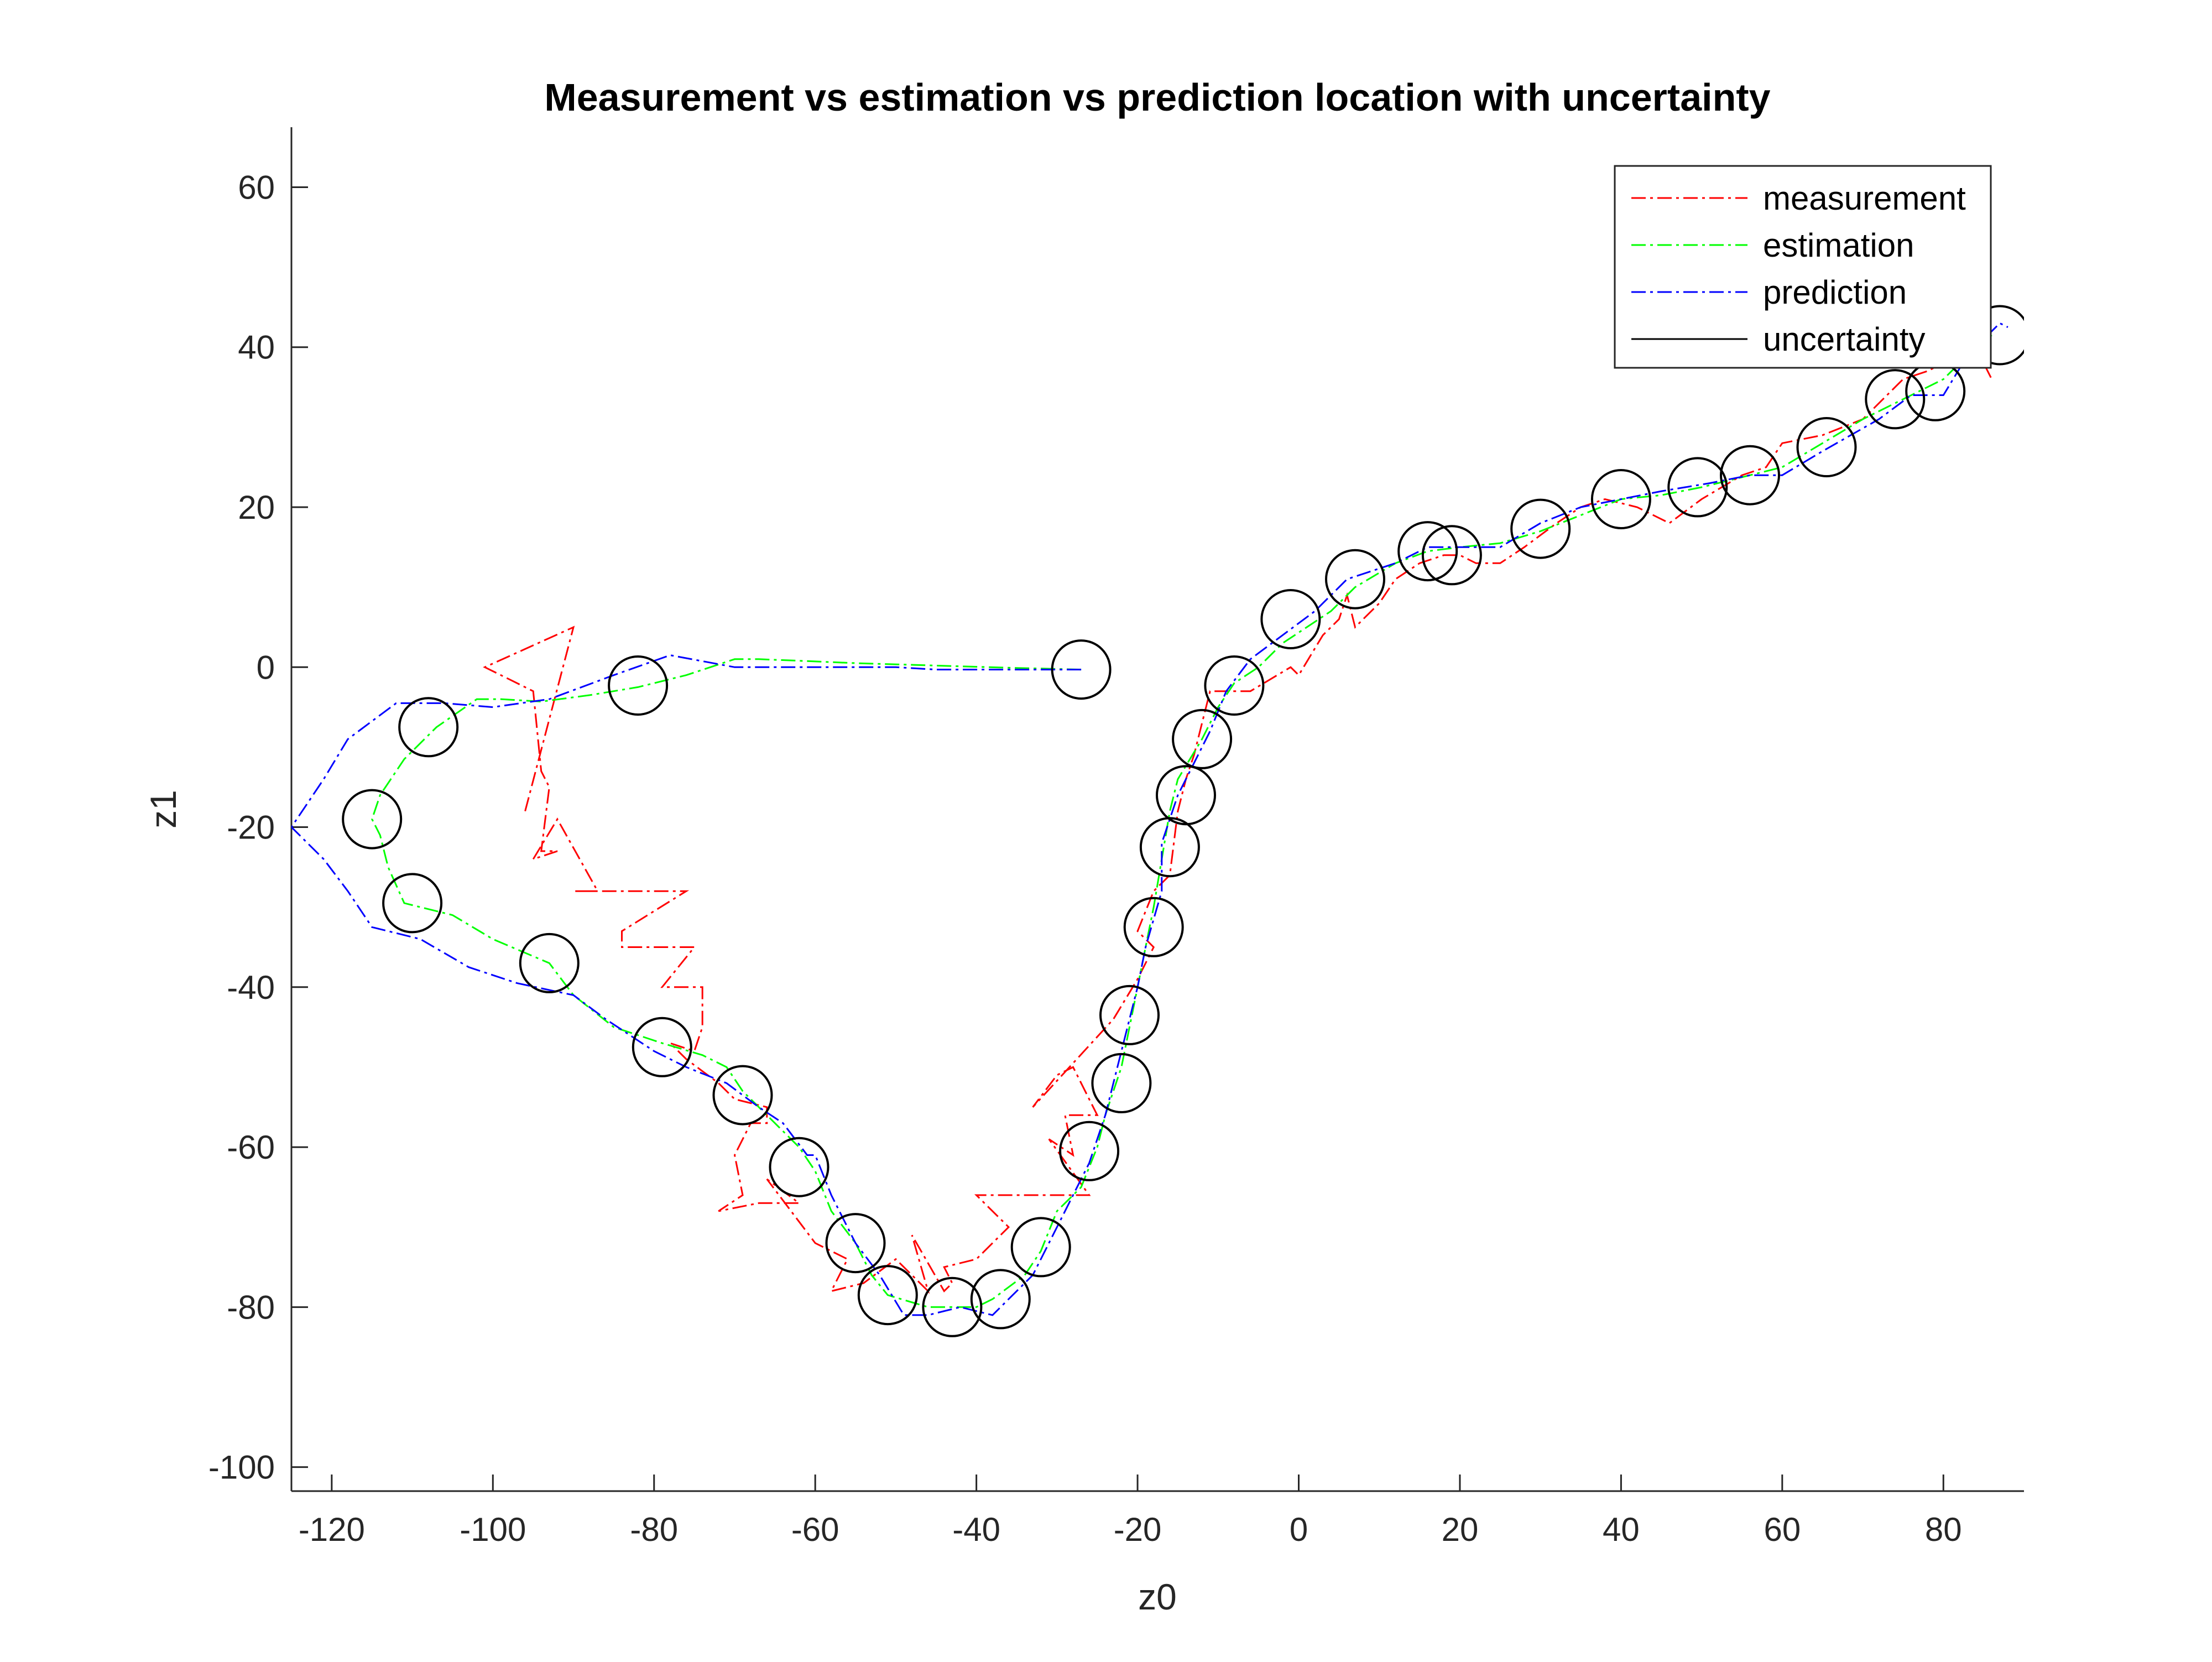  I want to click on legend-entry-estimation: estimation, so click(1839, 245).